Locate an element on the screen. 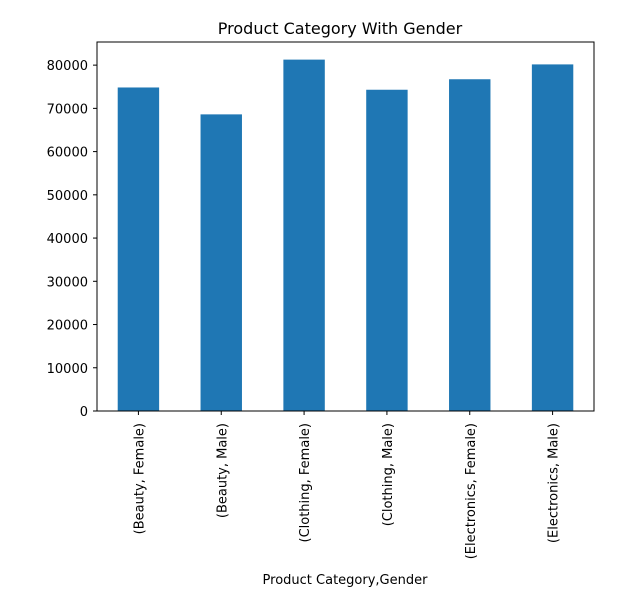 The image size is (627, 613). y-tick-label: 10000 is located at coordinates (67, 369).